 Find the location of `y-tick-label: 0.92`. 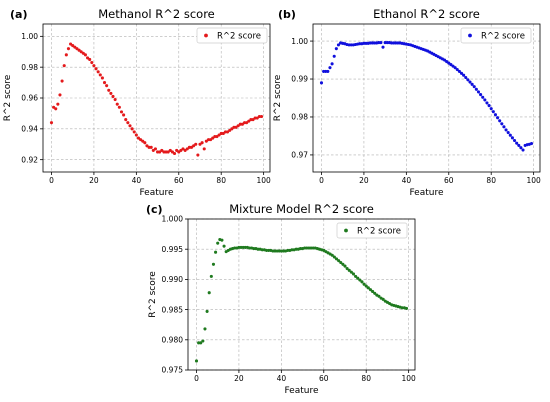

y-tick-label: 0.92 is located at coordinates (29, 159).